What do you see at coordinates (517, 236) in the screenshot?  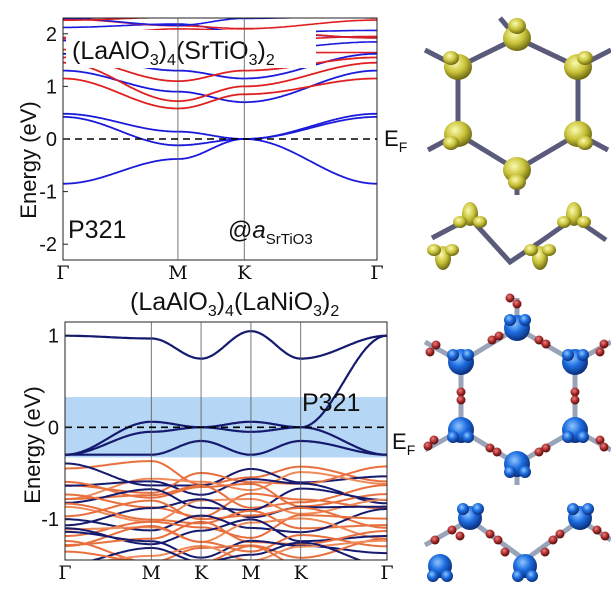 I see `ti-buckled-structure-side-view` at bounding box center [517, 236].